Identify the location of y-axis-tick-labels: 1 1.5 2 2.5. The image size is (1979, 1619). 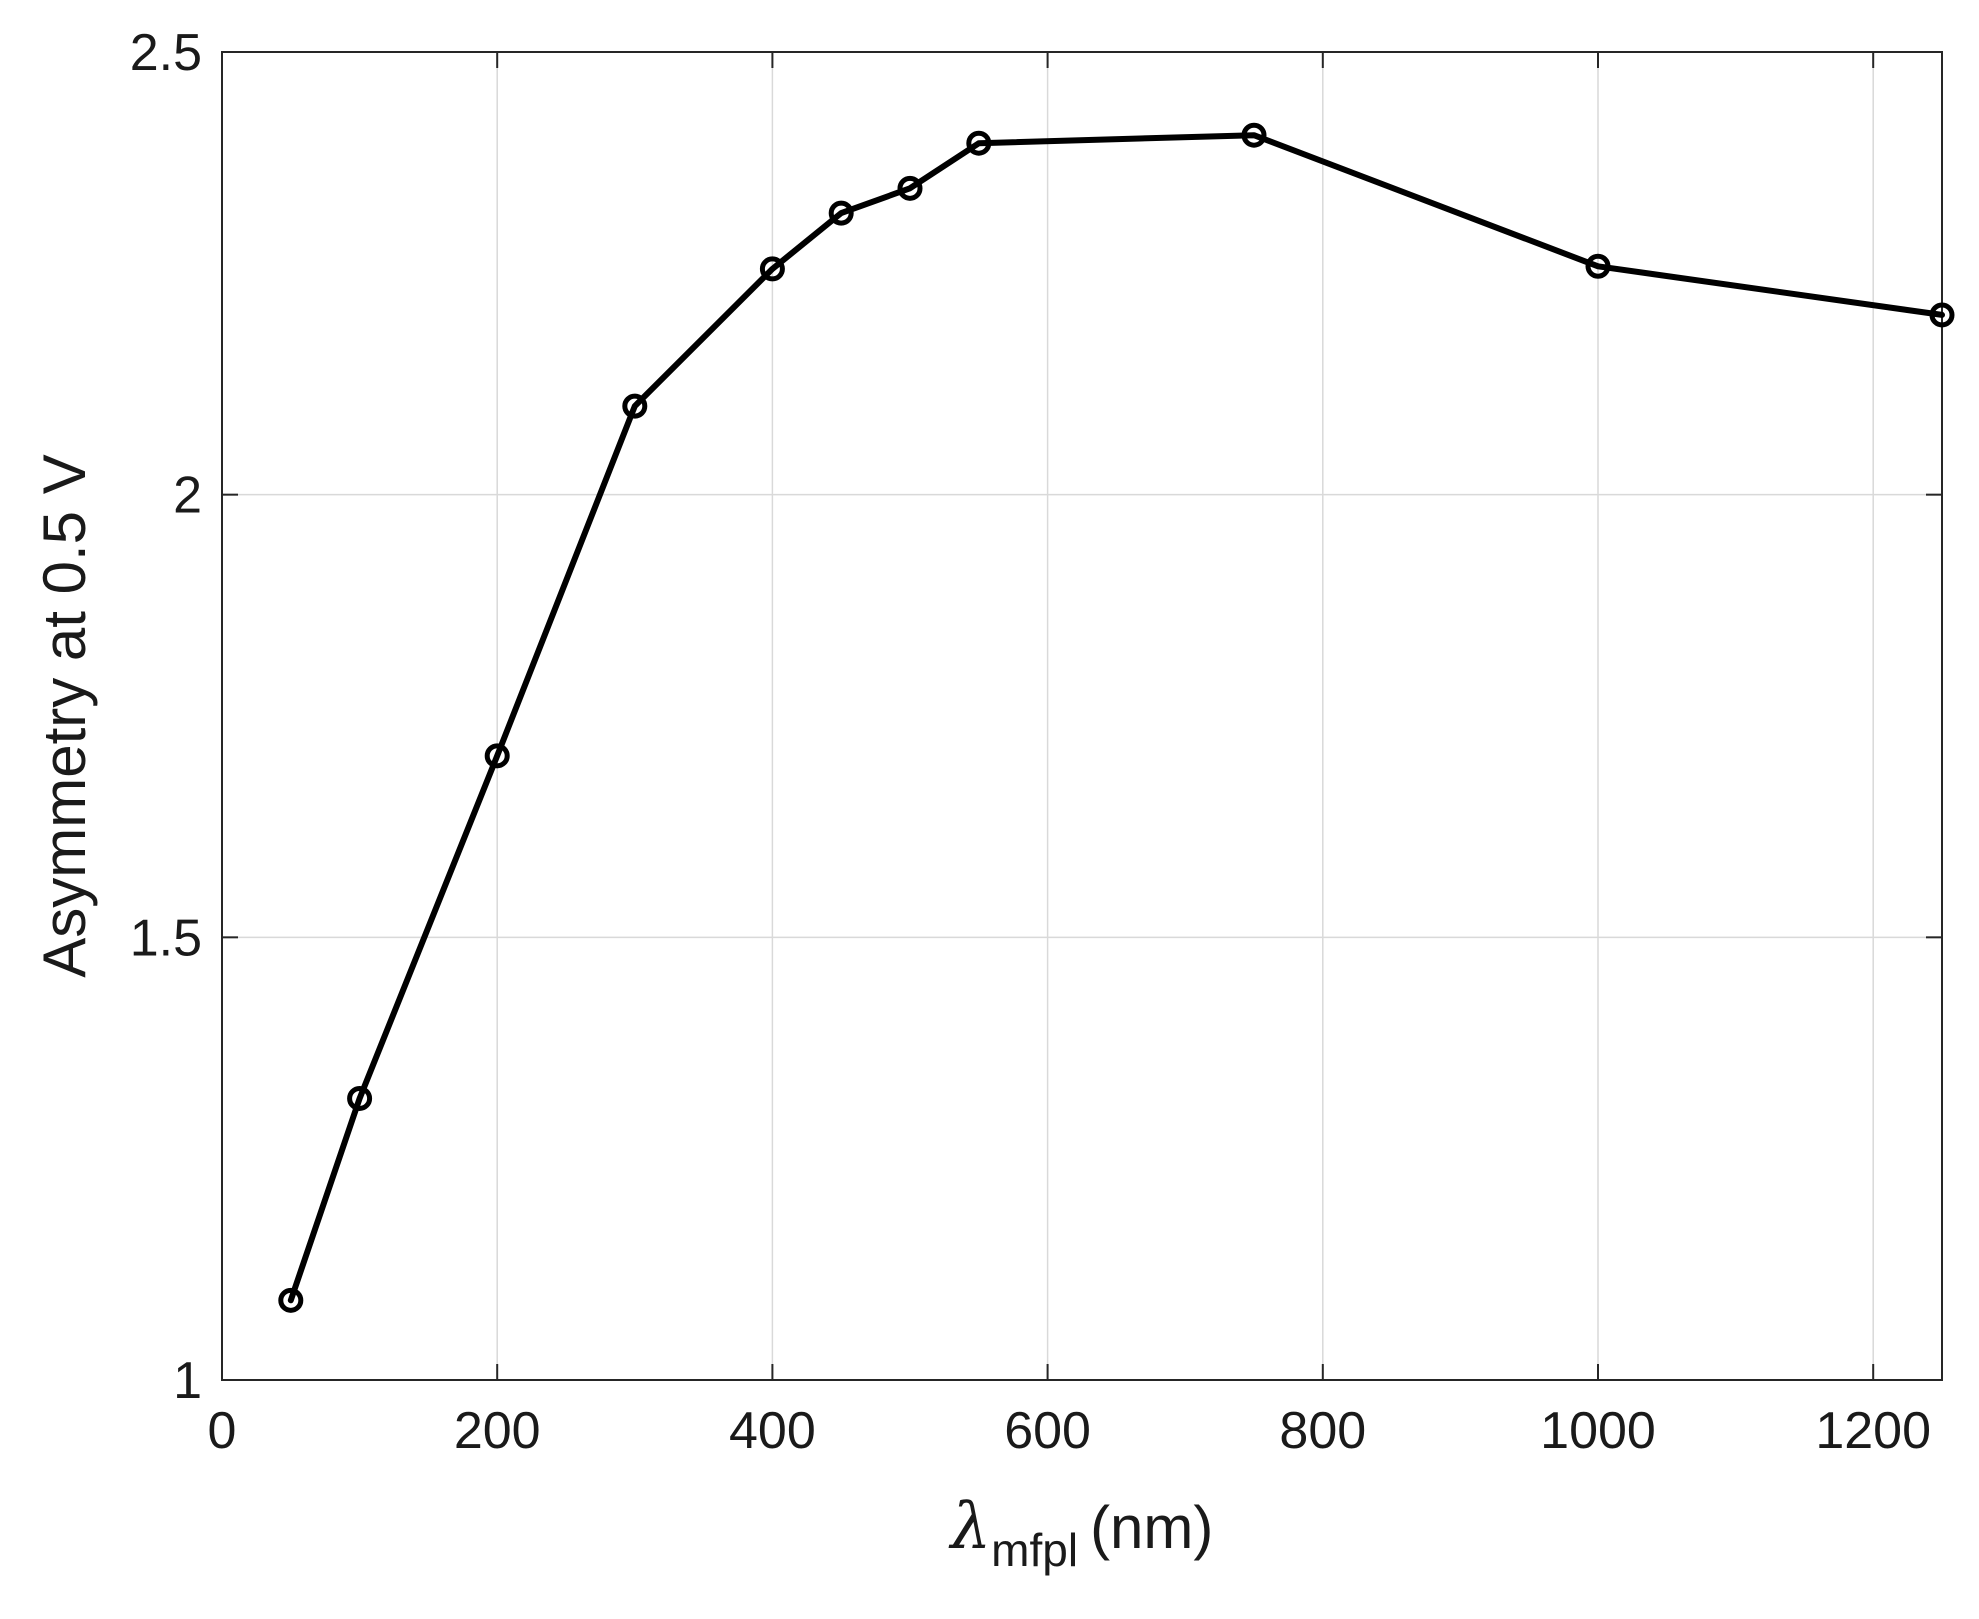
(166, 717).